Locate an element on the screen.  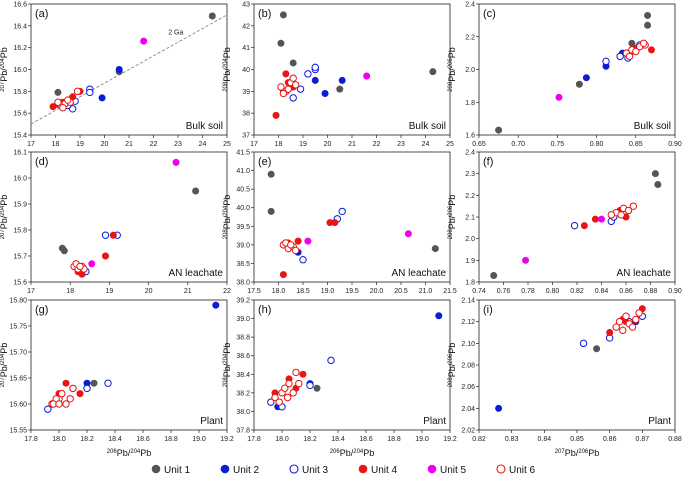
legend-label: Unit 4 is located at coordinates (384, 470).